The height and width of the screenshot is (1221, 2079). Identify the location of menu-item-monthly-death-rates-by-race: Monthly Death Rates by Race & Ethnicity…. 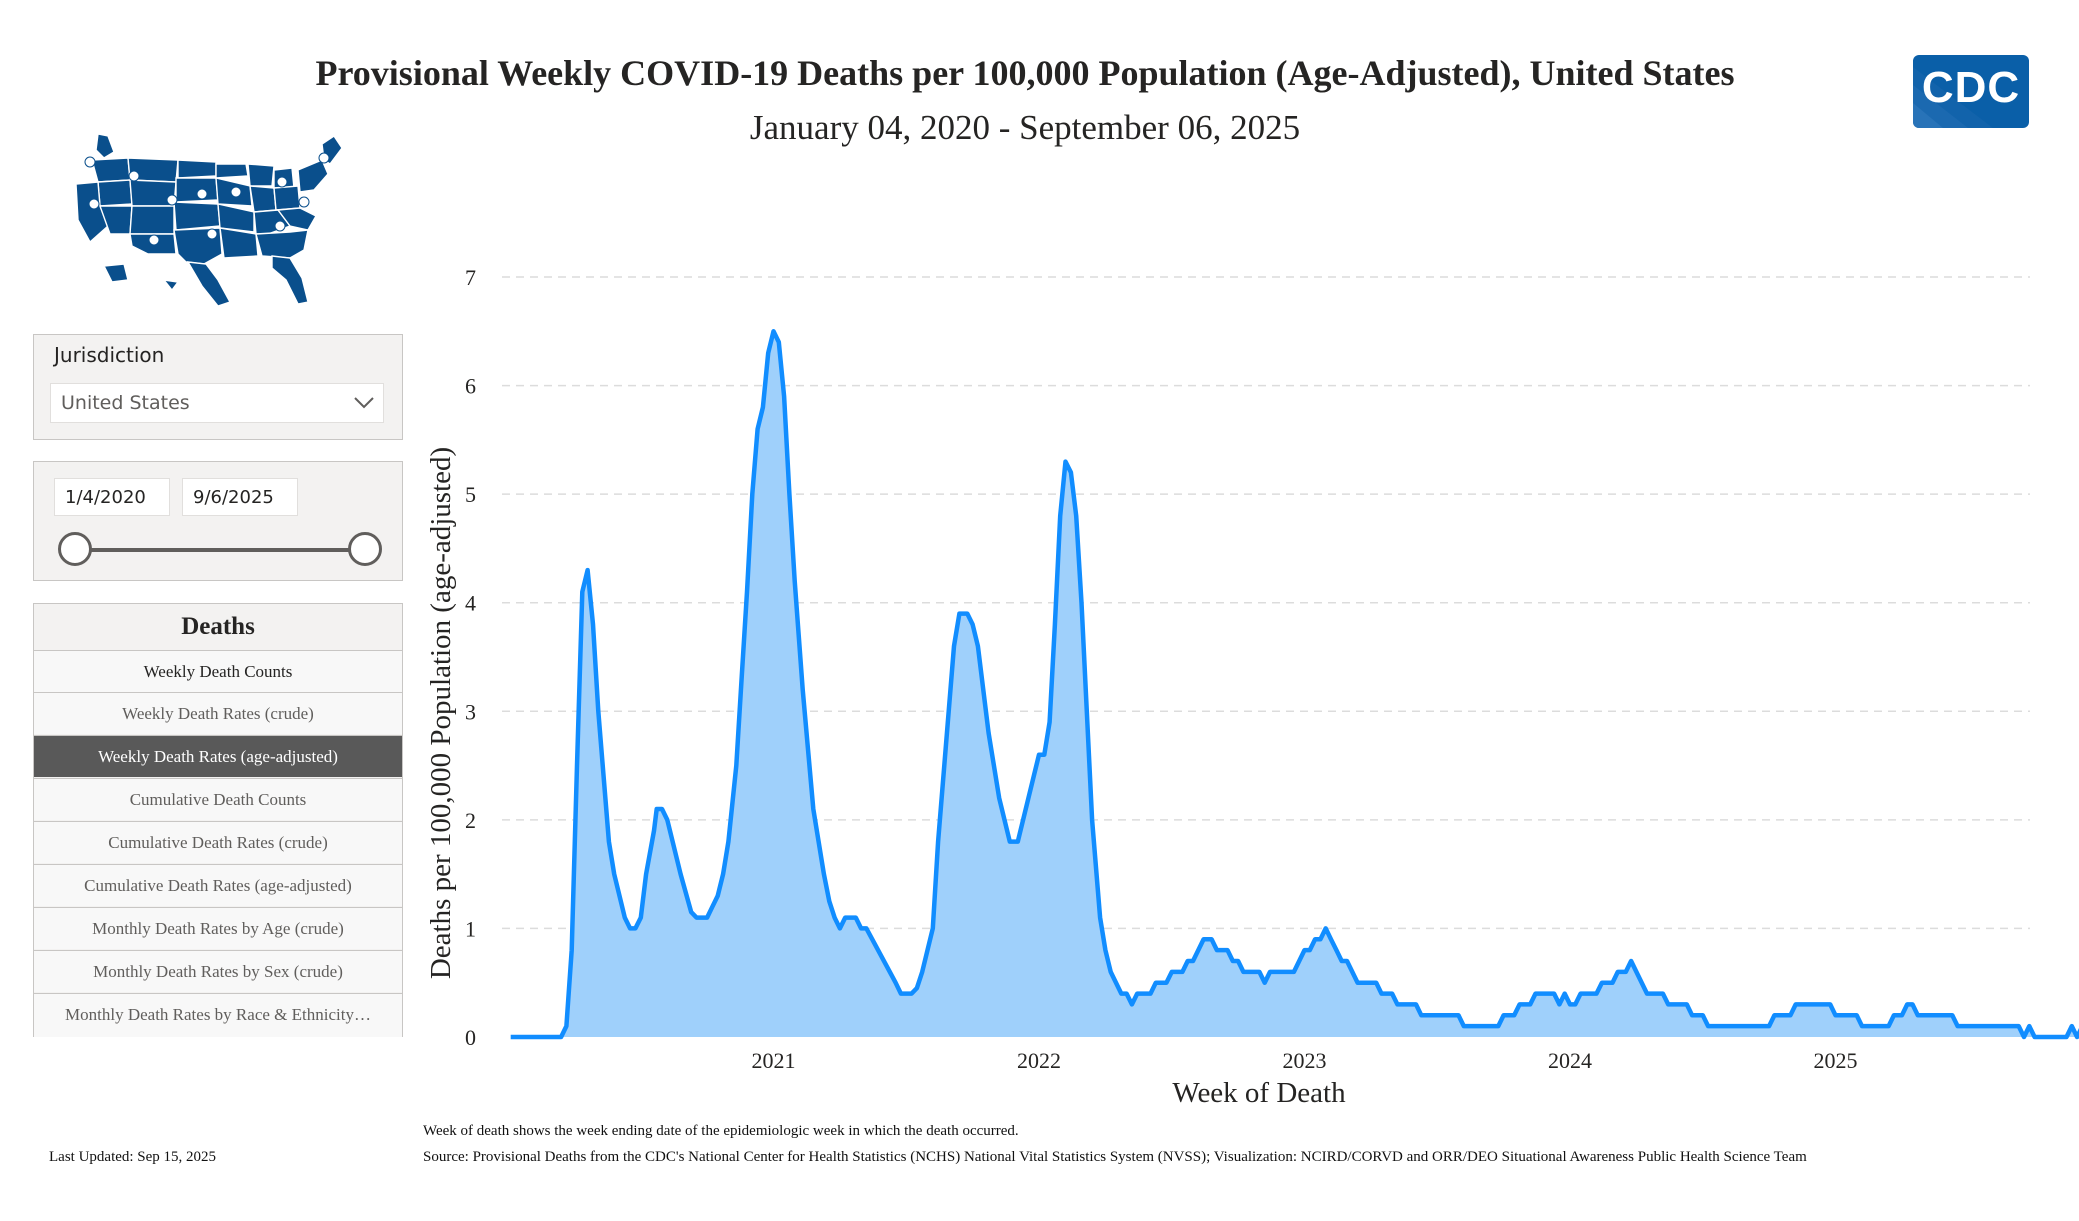
(218, 1015).